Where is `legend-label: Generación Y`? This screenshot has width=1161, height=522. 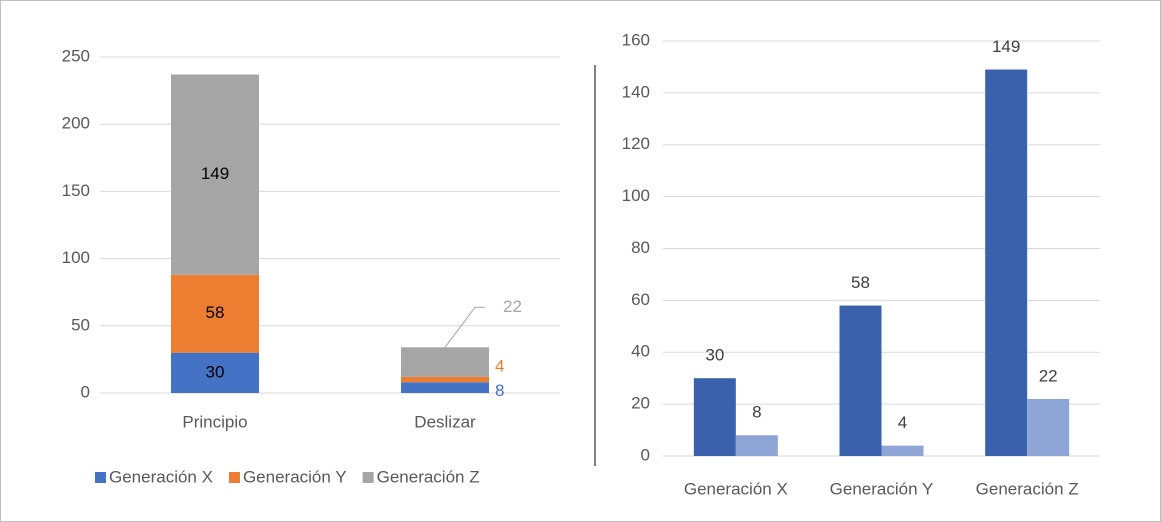 legend-label: Generación Y is located at coordinates (295, 476).